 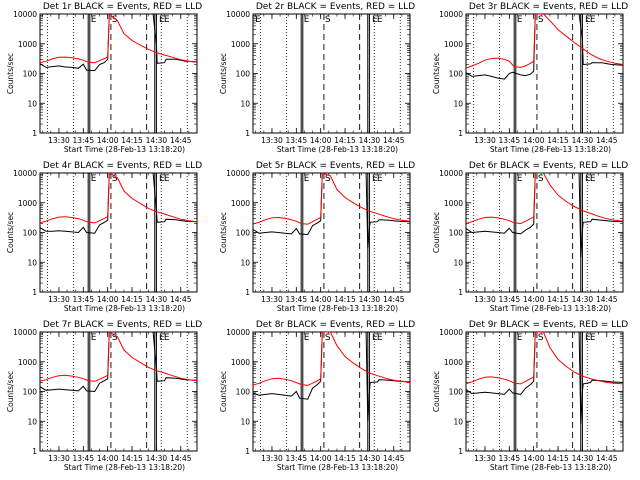 I want to click on y-tick-label: 10000, so click(x=451, y=332).